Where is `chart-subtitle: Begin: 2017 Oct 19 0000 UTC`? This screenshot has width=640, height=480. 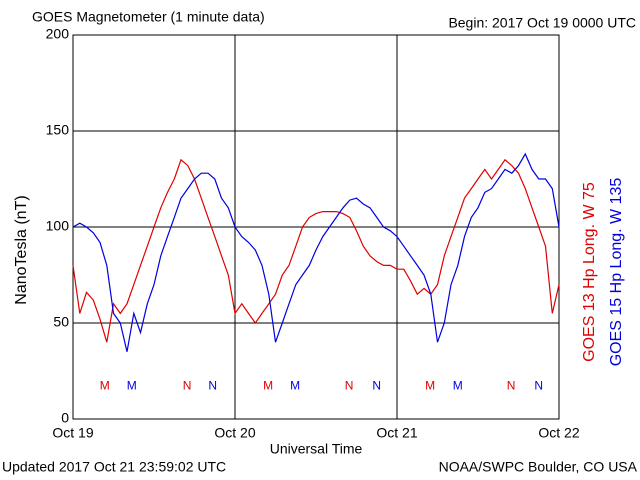
chart-subtitle: Begin: 2017 Oct 19 0000 UTC is located at coordinates (542, 23).